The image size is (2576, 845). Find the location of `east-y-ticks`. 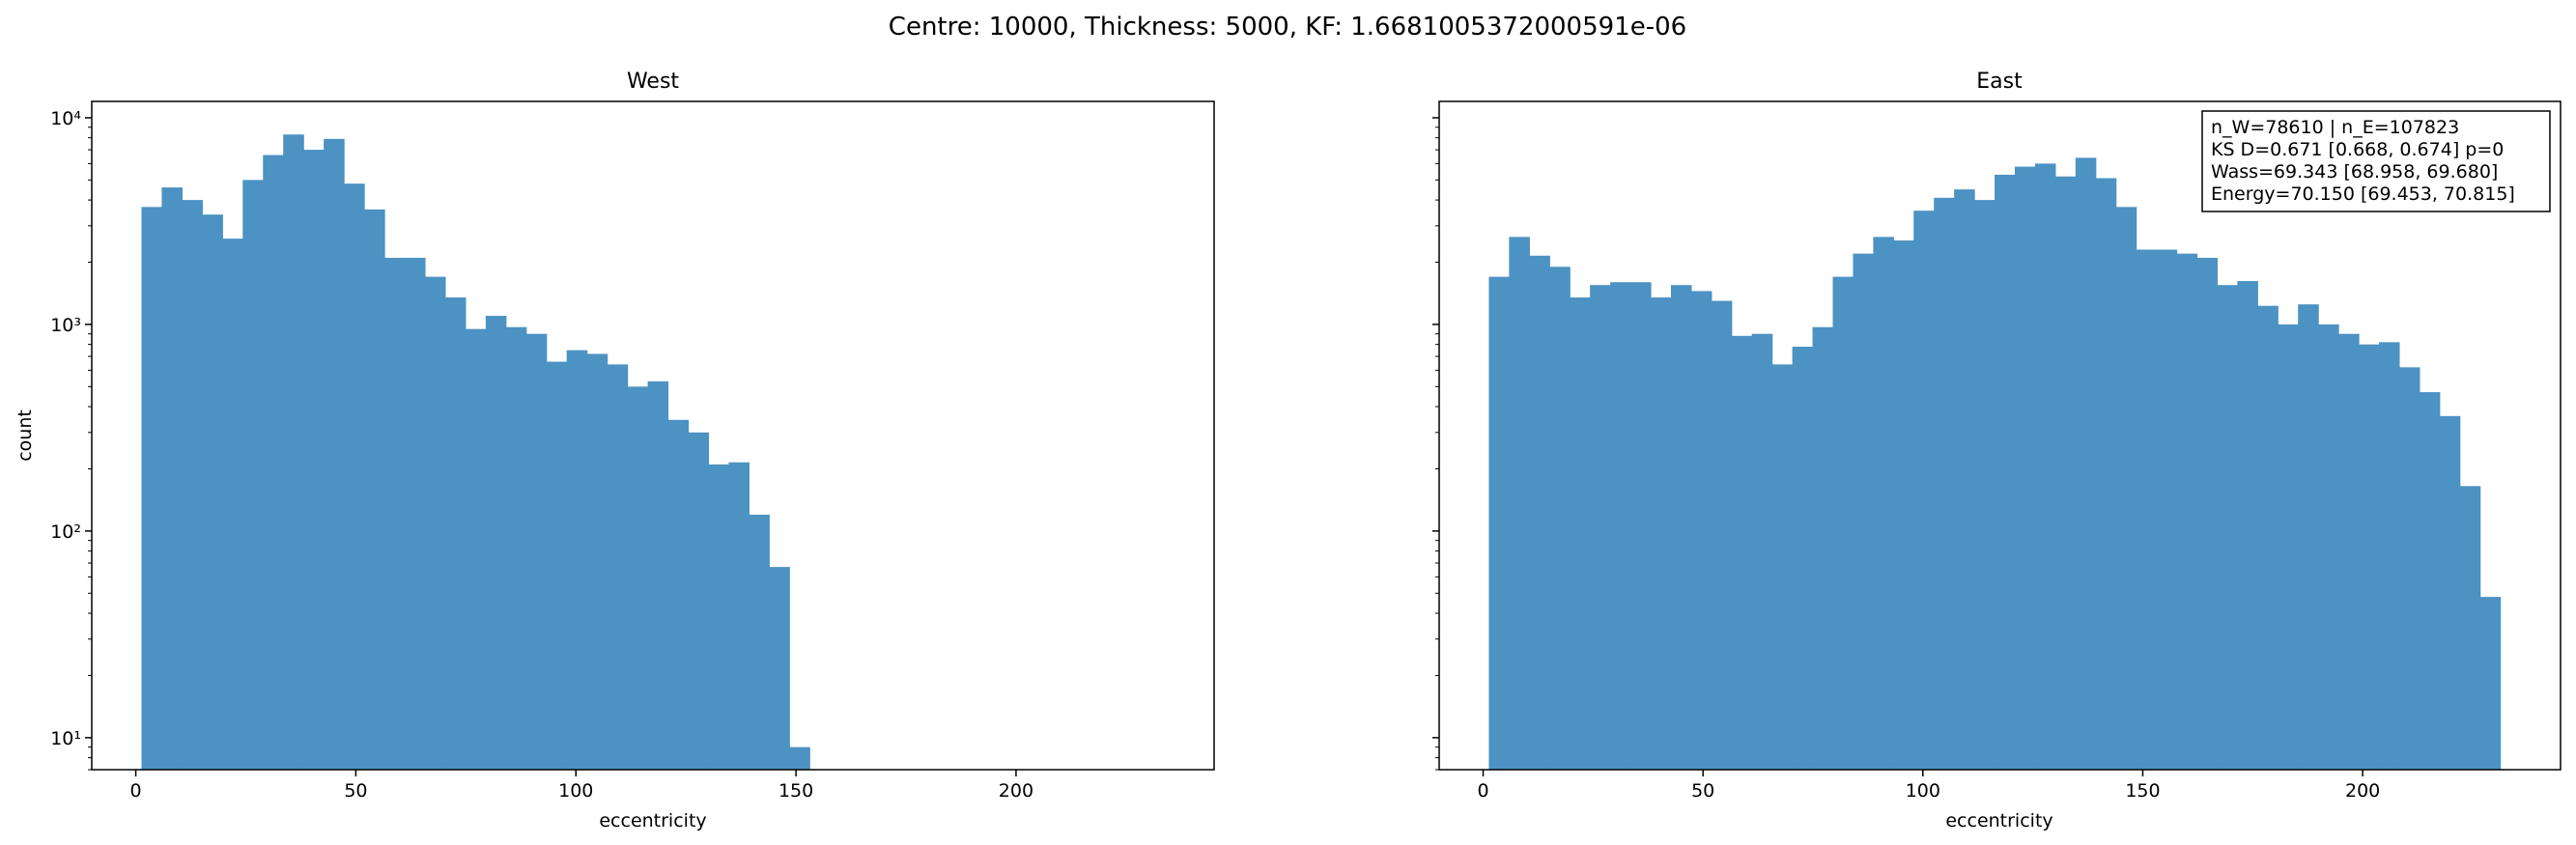

east-y-ticks is located at coordinates (1435, 444).